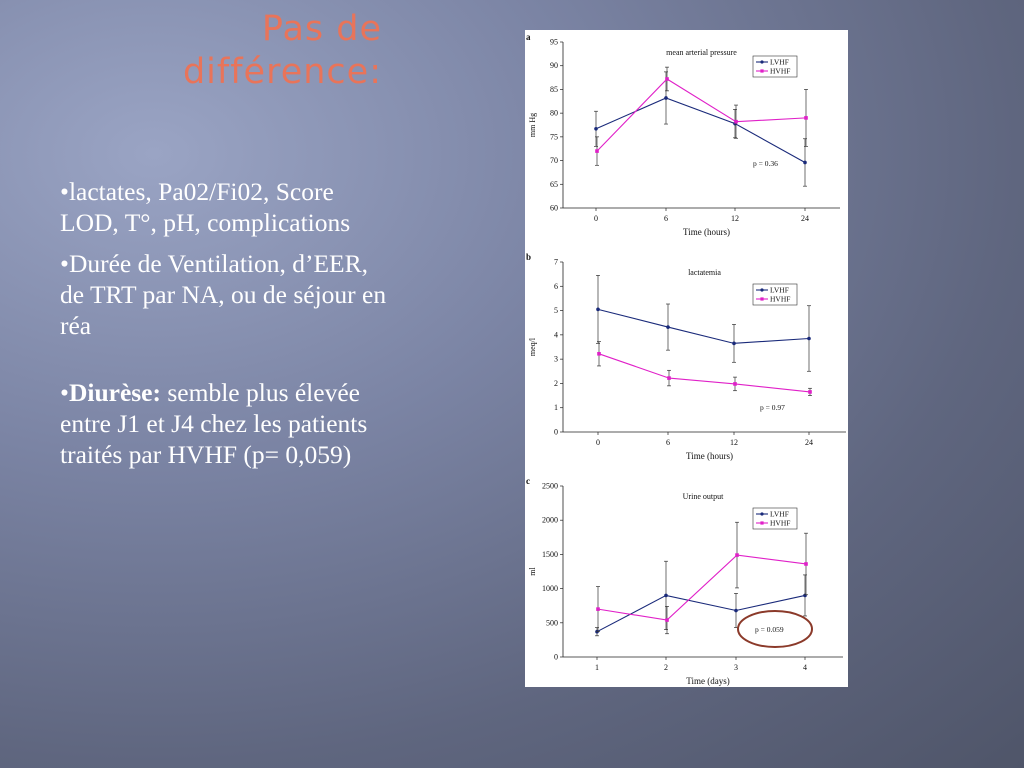 This screenshot has width=1024, height=768. I want to click on y-tick-label: 2, so click(556, 383).